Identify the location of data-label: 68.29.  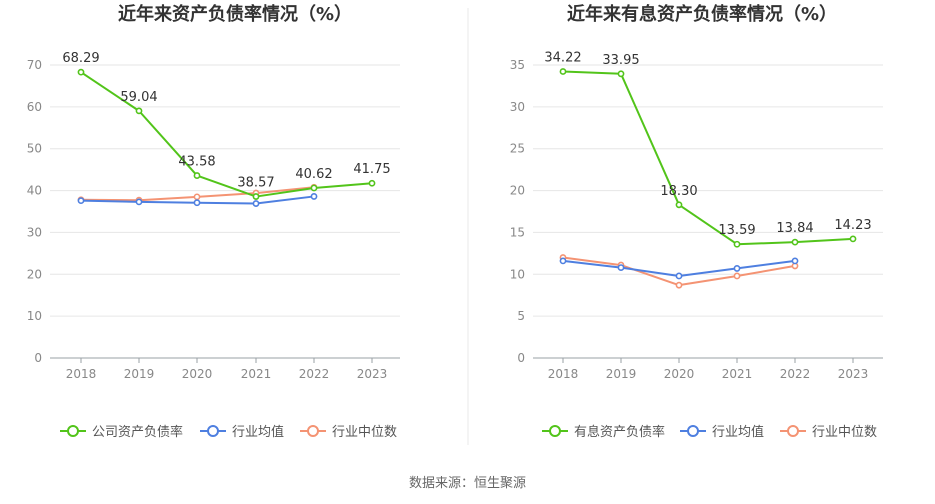
(80, 58).